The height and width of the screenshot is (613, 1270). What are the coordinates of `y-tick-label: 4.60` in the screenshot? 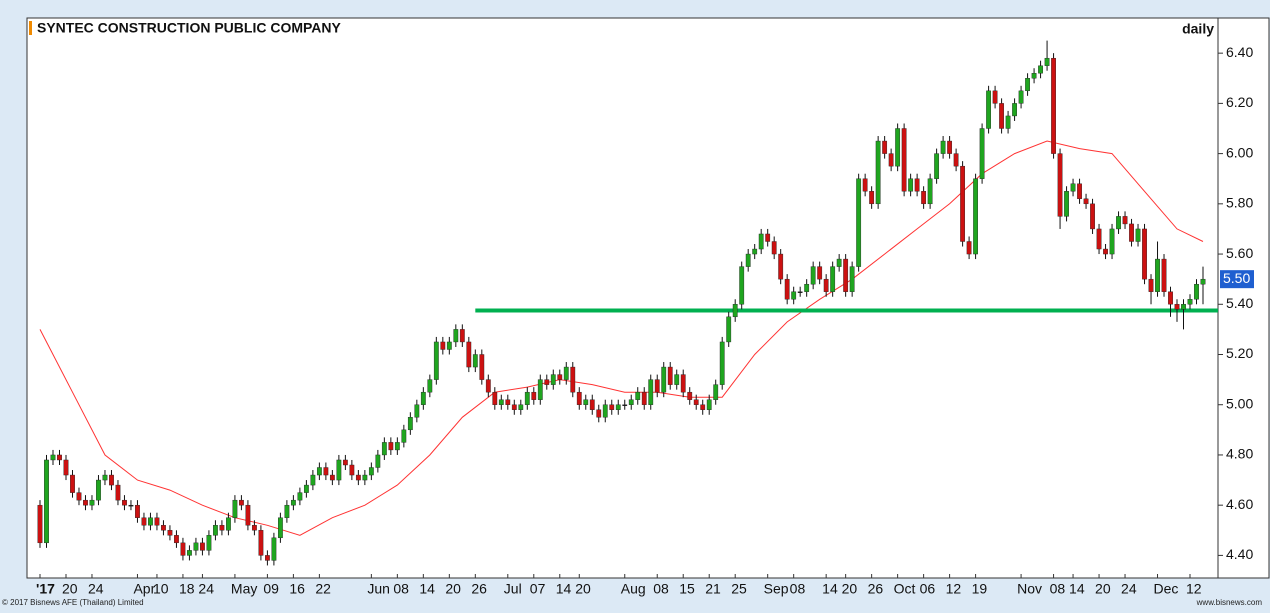 It's located at (1239, 504).